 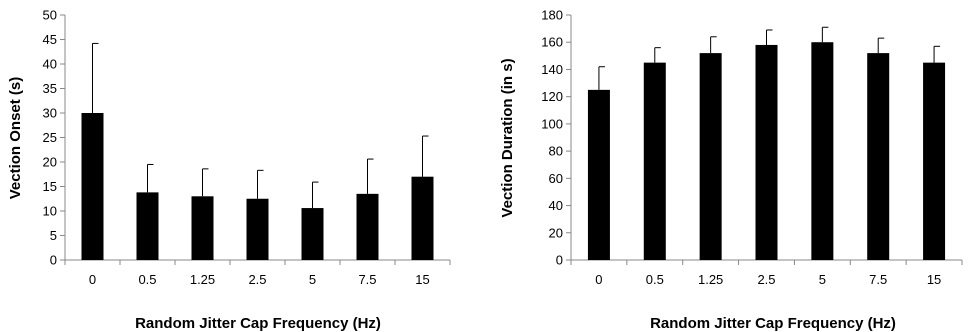 I want to click on y-tick-label: 140, so click(x=552, y=69).